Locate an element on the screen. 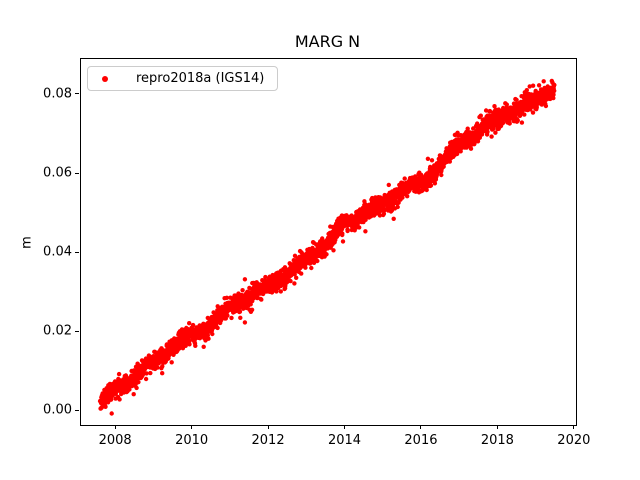 The width and height of the screenshot is (640, 480). y-tick-label: 0.06 is located at coordinates (57, 173).